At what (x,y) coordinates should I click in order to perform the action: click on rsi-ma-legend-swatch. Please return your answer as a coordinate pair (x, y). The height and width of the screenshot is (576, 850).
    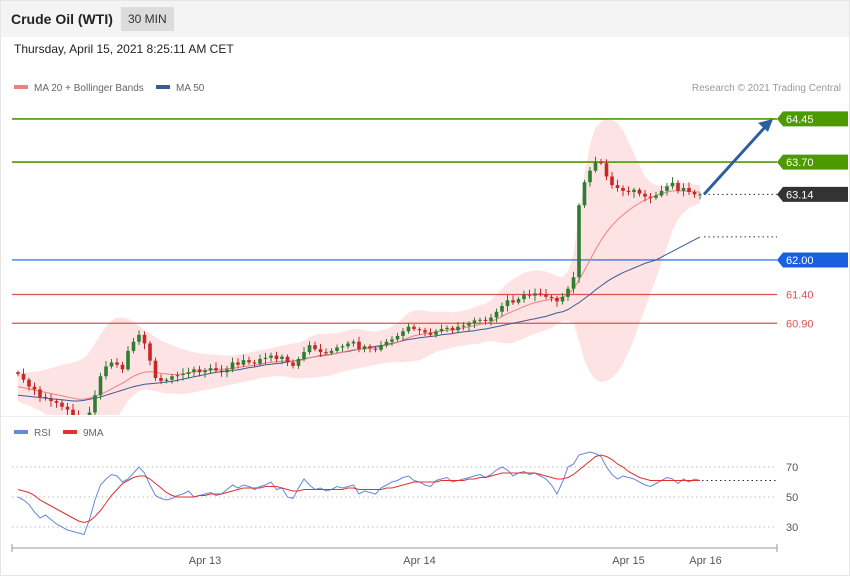
    Looking at the image, I should click on (70, 432).